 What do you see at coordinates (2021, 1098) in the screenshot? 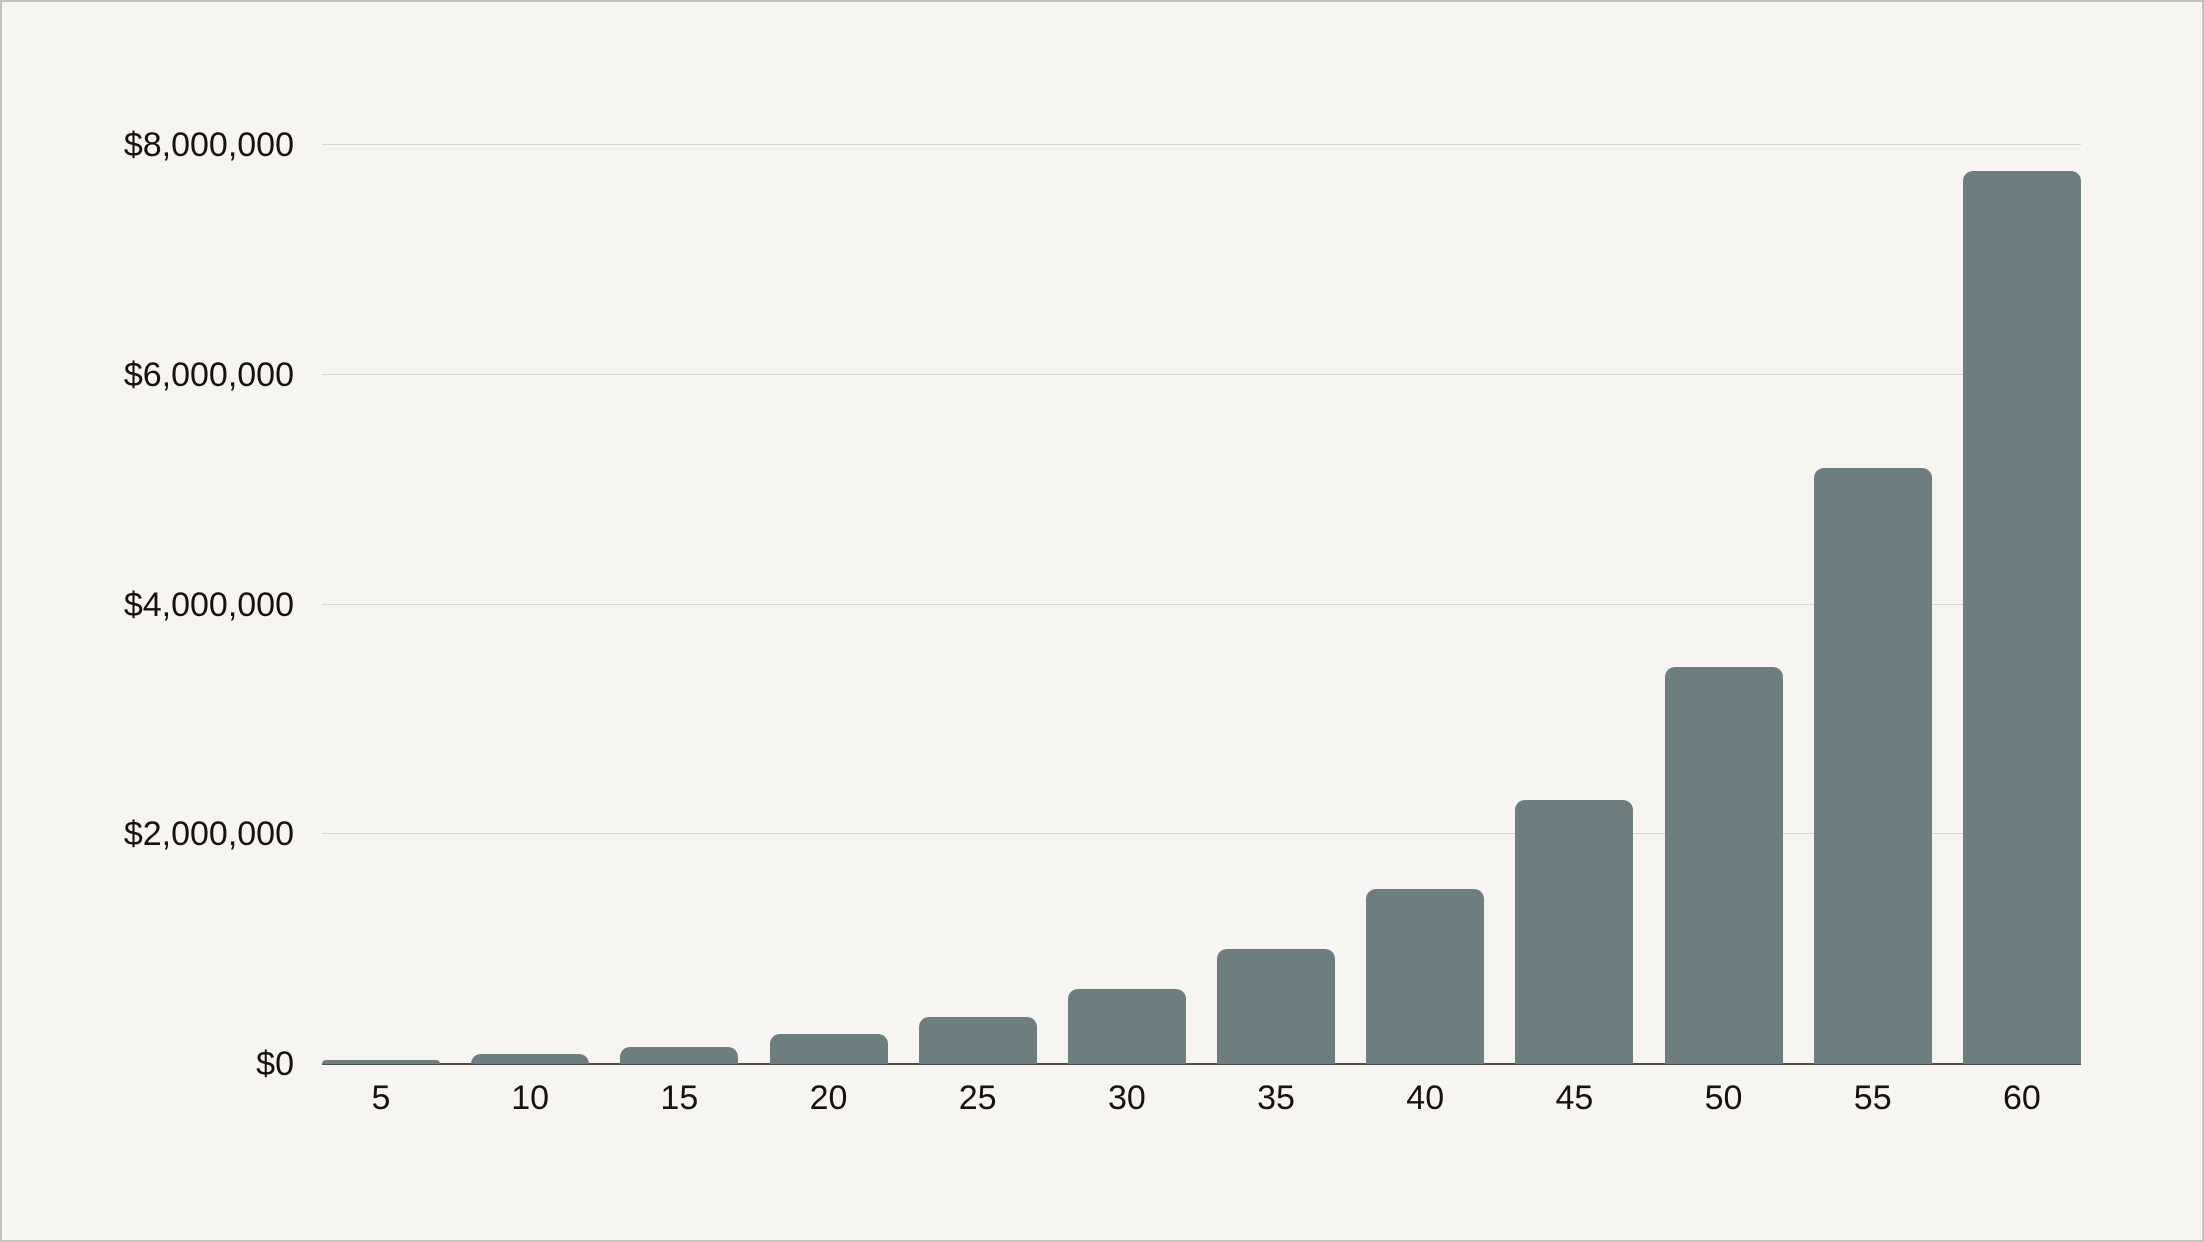
I see `x-axis-label: 60` at bounding box center [2021, 1098].